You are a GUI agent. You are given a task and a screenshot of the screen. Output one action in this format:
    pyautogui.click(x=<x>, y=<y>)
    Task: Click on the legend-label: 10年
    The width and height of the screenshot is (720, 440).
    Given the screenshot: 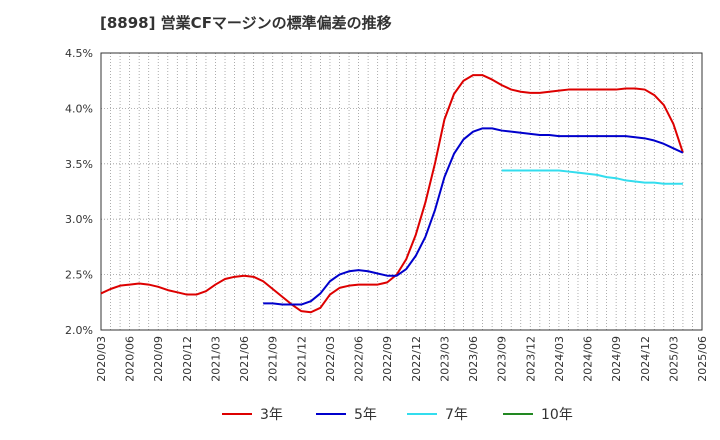 What is the action you would take?
    pyautogui.click(x=557, y=415)
    